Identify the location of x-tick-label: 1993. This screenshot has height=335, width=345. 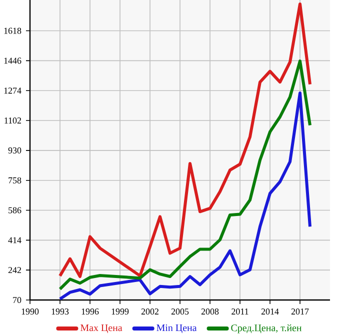
(60, 311).